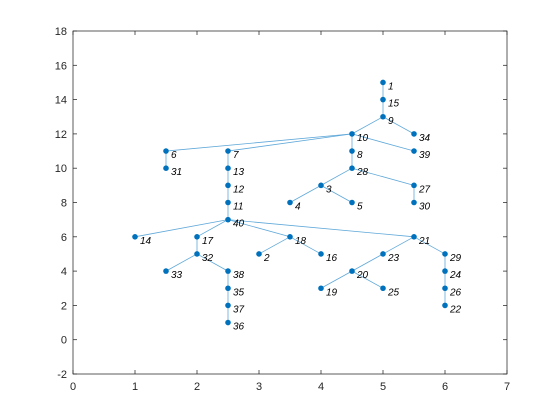 Image resolution: width=560 pixels, height=420 pixels. What do you see at coordinates (455, 258) in the screenshot?
I see `node-label-29: 29` at bounding box center [455, 258].